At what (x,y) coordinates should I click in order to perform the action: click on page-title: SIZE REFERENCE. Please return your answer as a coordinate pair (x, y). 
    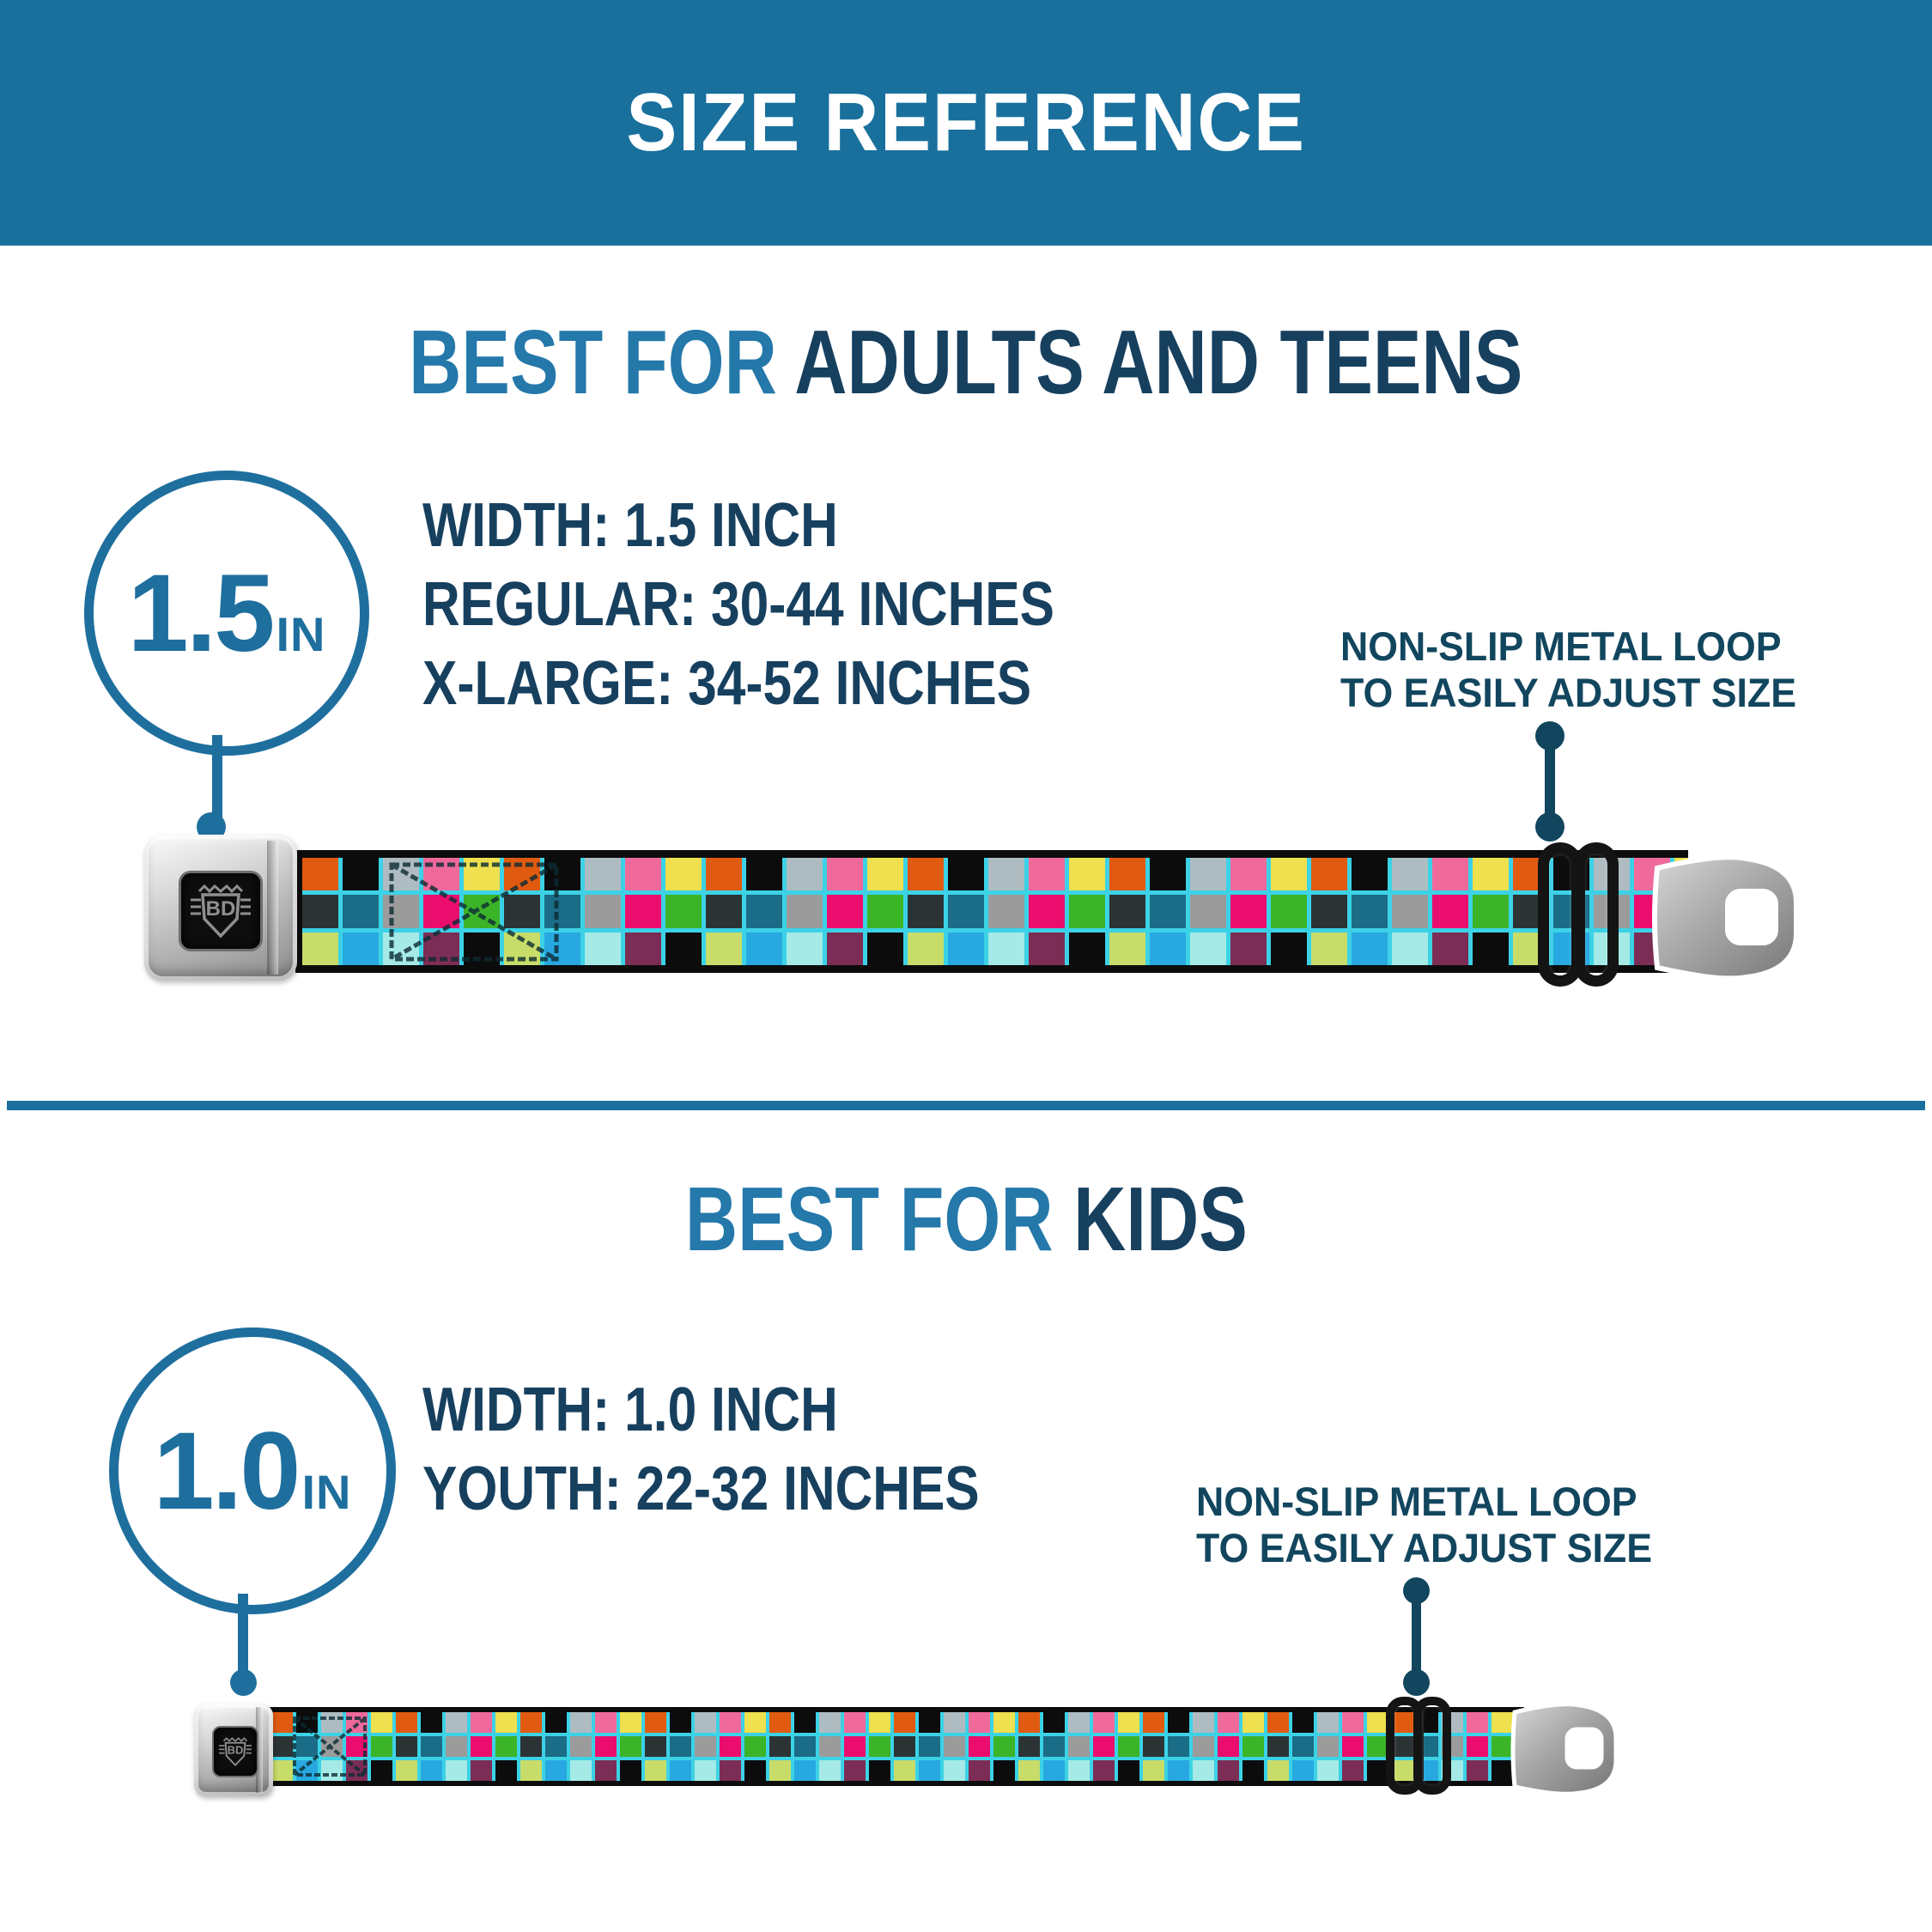
    Looking at the image, I should click on (966, 122).